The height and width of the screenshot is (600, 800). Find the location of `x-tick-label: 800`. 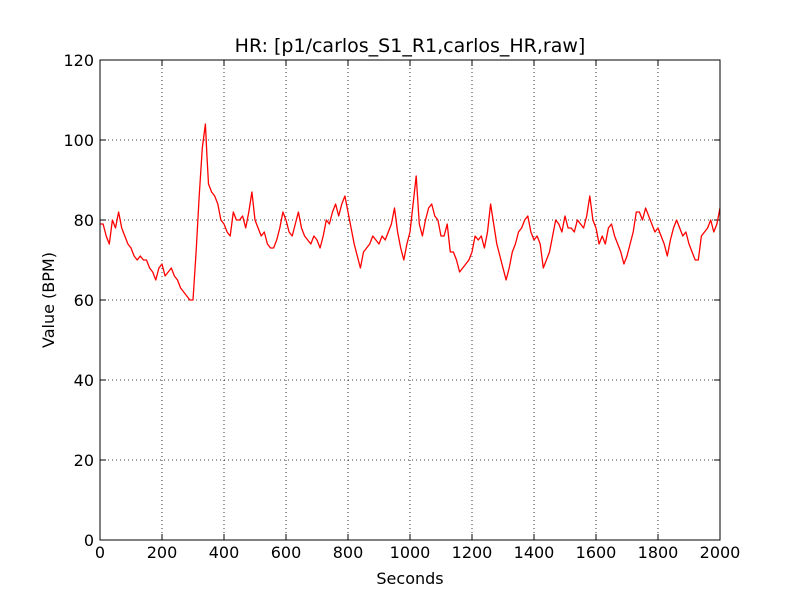

x-tick-label: 800 is located at coordinates (348, 552).